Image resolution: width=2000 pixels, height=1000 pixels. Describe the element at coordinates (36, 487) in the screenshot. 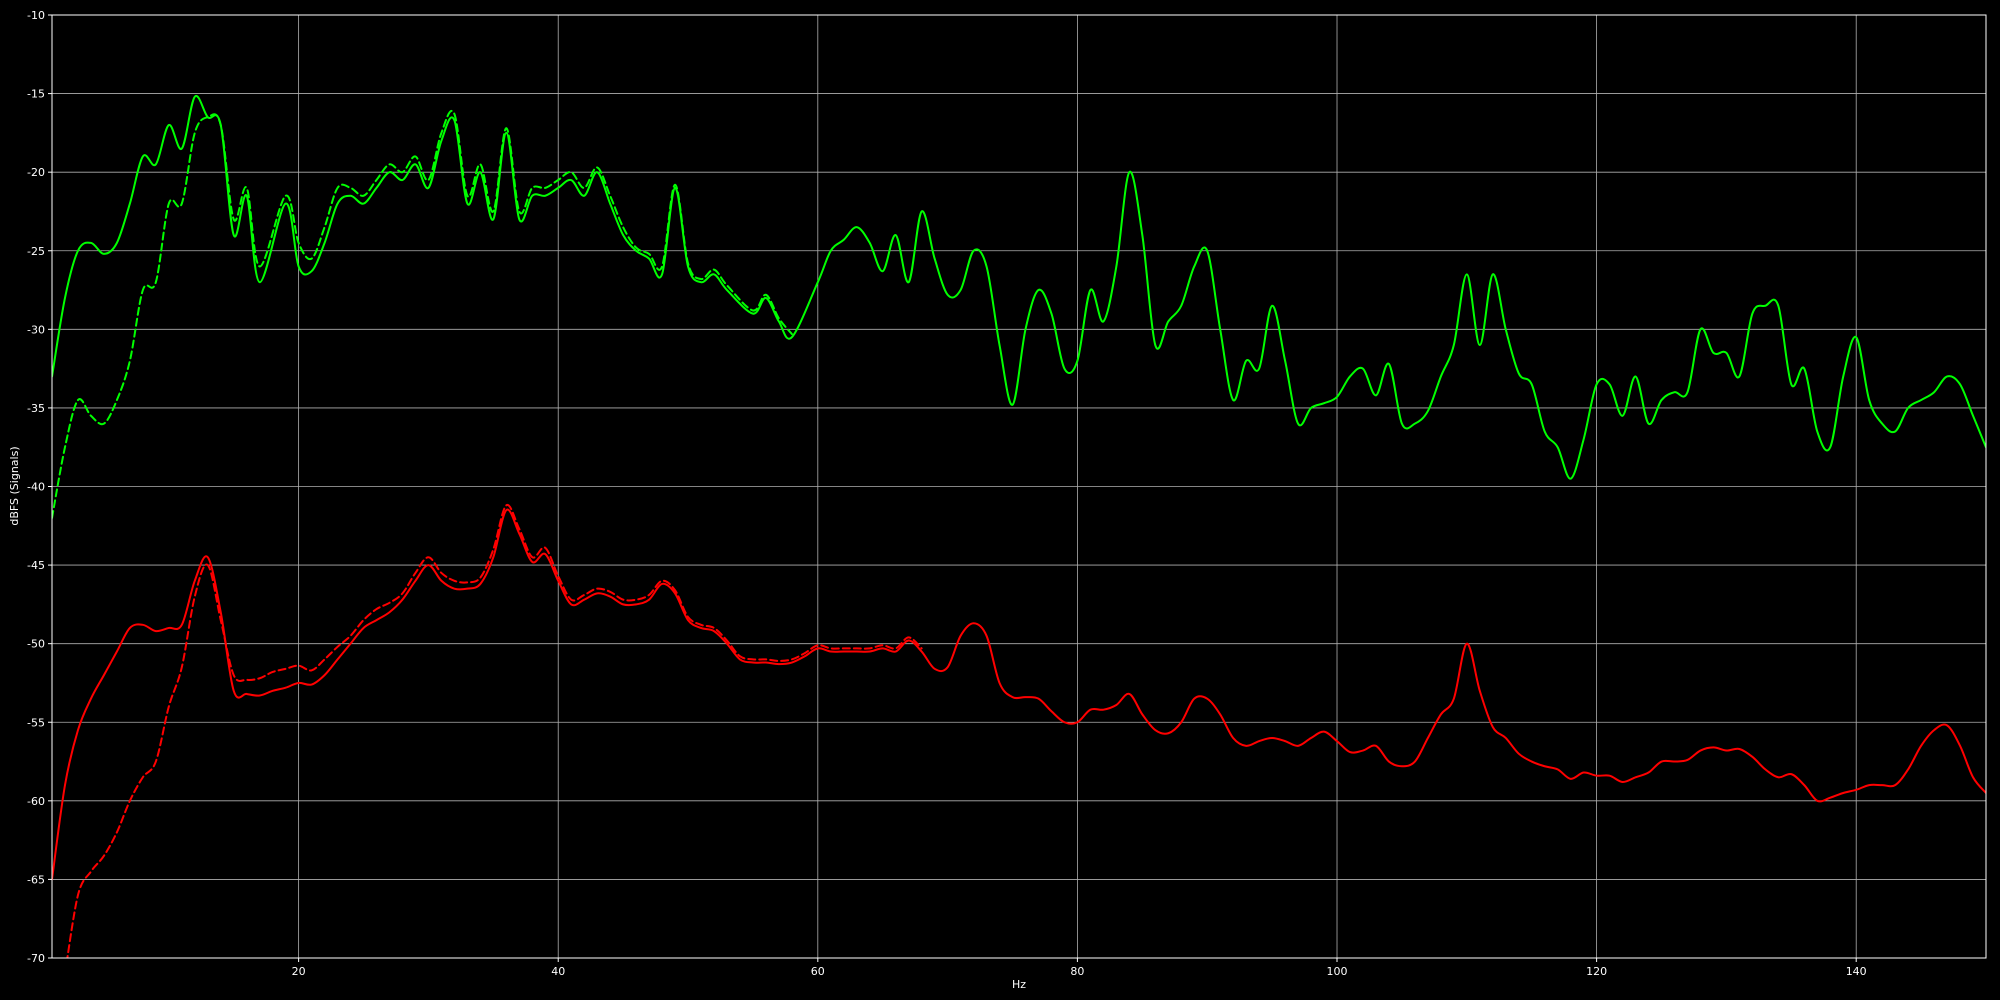

I see `y-tick-label: -40` at that location.